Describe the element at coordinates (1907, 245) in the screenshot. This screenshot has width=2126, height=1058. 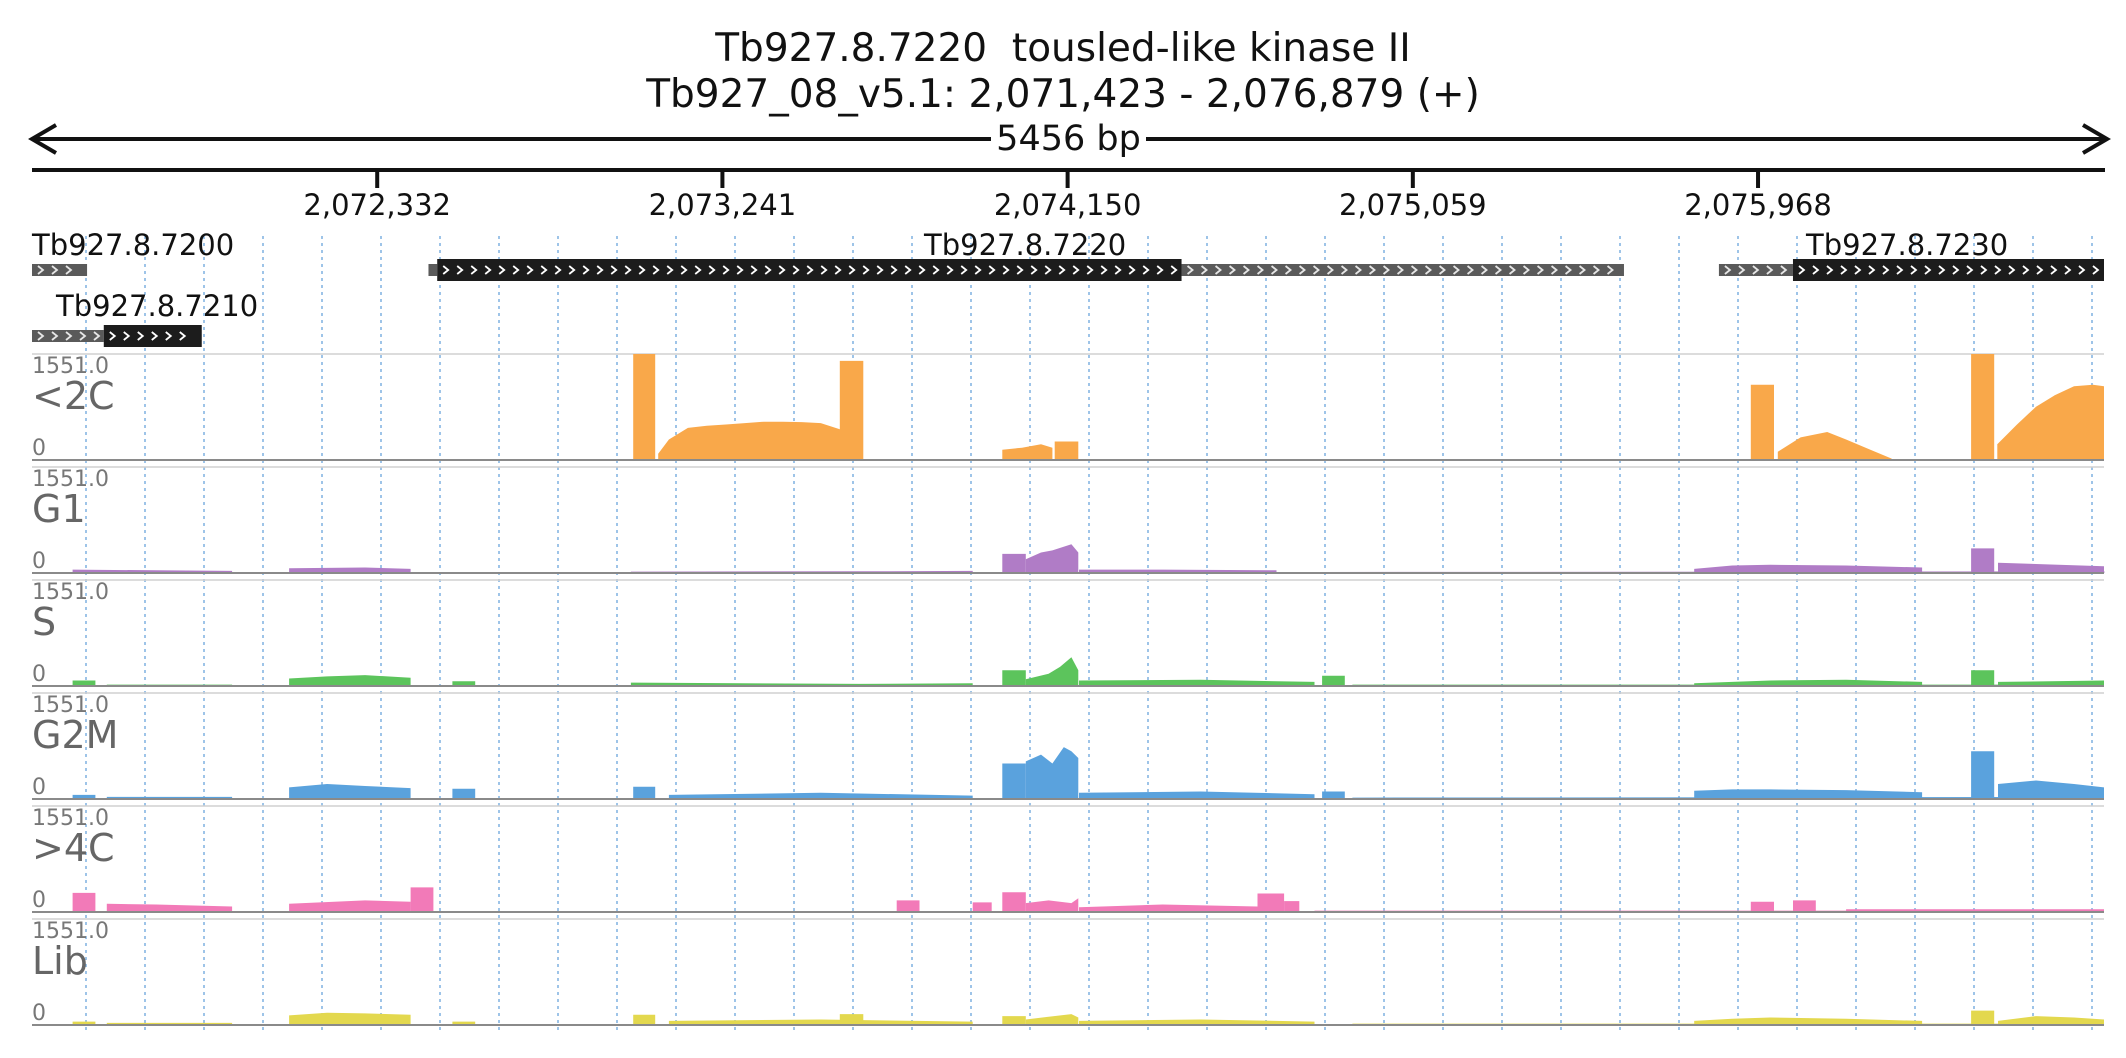
I see `gene-label: Tb927.8.7230` at that location.